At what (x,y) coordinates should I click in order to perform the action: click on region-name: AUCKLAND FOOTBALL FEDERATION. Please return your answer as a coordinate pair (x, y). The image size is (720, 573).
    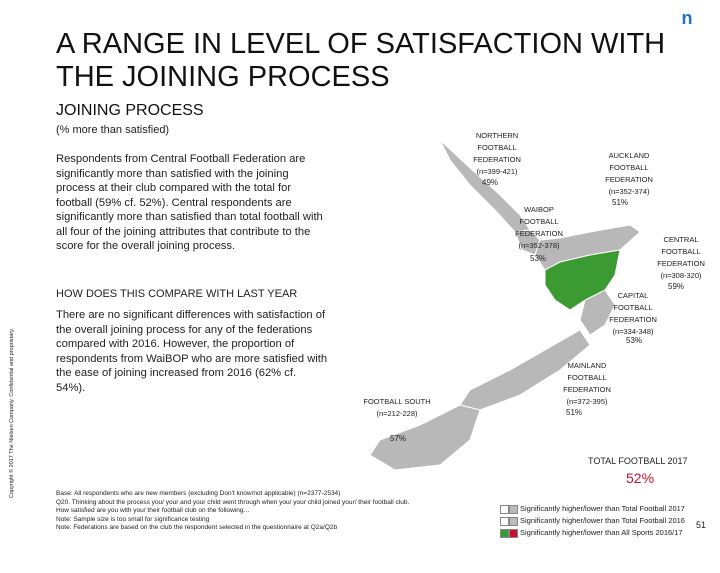
    Looking at the image, I should click on (629, 167).